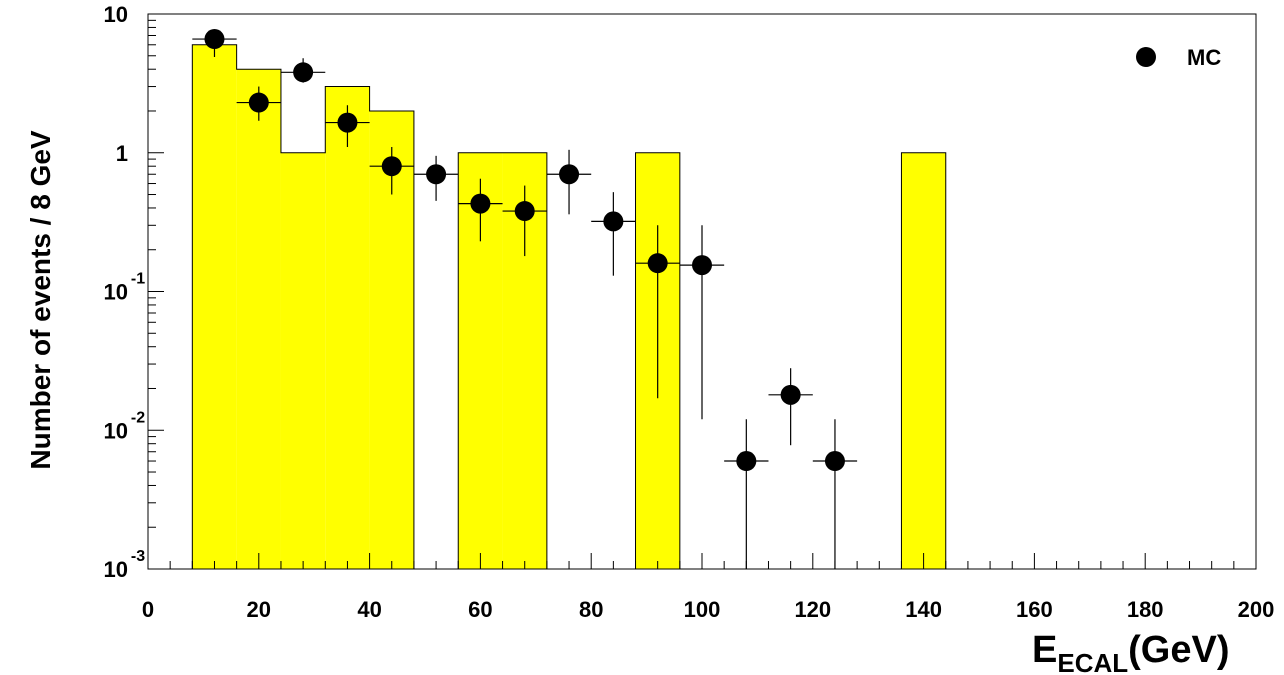 The image size is (1284, 675). What do you see at coordinates (1092, 661) in the screenshot?
I see `x-axis-label-sub: ECAL` at bounding box center [1092, 661].